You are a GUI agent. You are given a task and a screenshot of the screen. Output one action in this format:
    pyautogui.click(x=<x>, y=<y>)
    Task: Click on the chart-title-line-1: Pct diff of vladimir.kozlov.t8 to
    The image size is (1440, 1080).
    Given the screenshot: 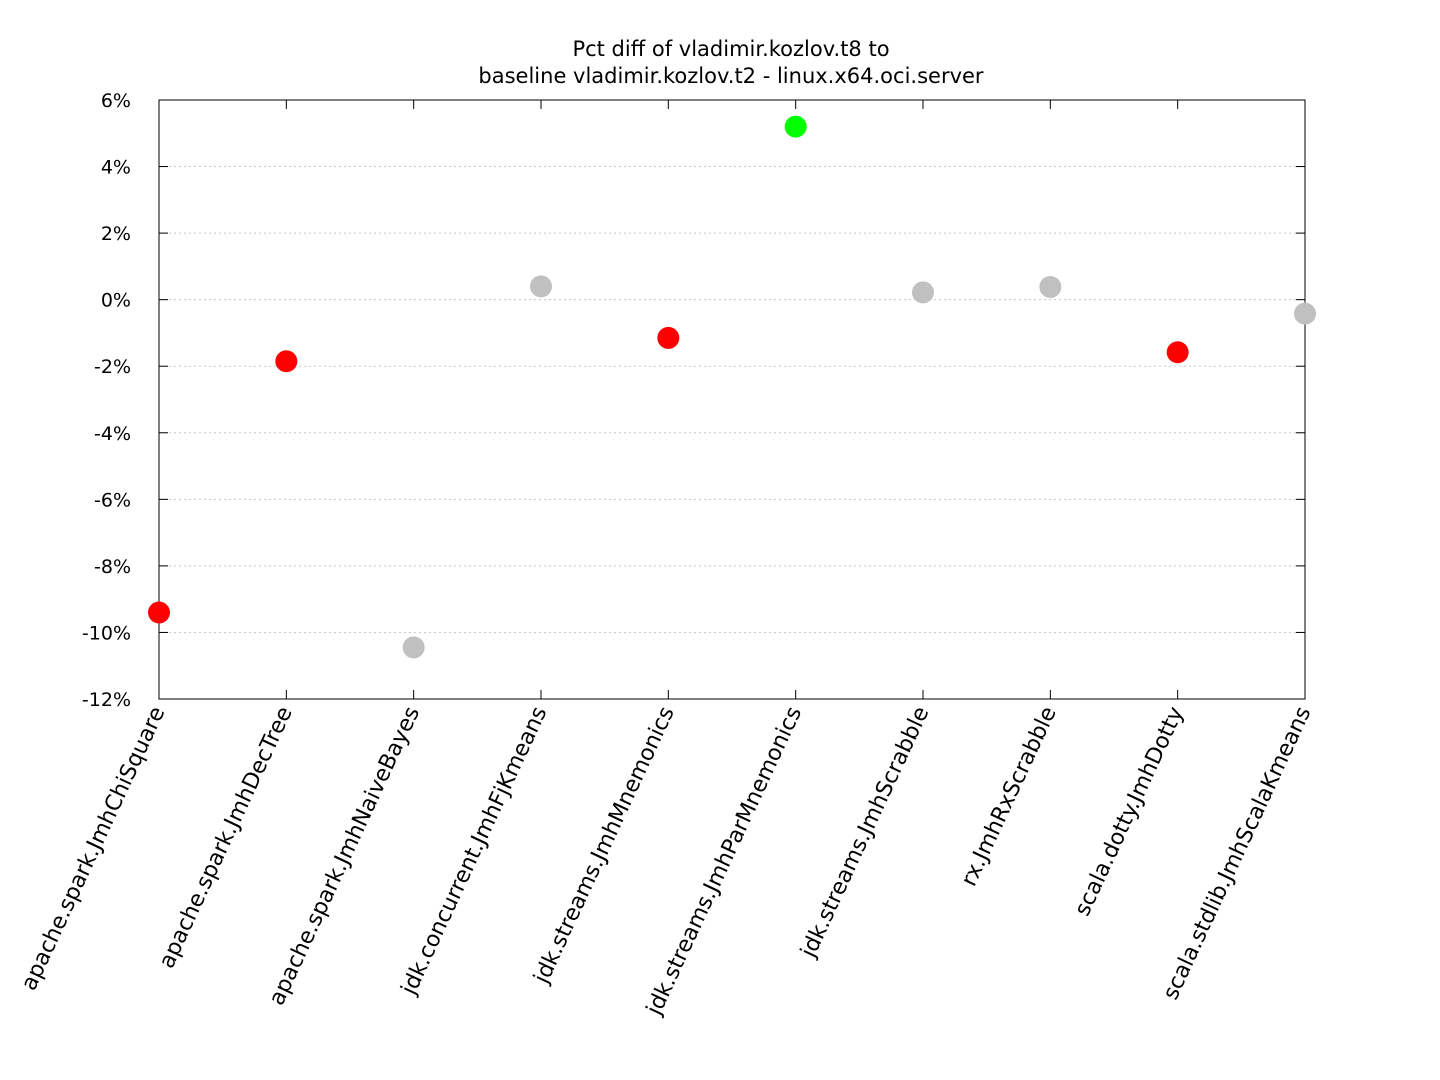 What is the action you would take?
    pyautogui.click(x=730, y=49)
    